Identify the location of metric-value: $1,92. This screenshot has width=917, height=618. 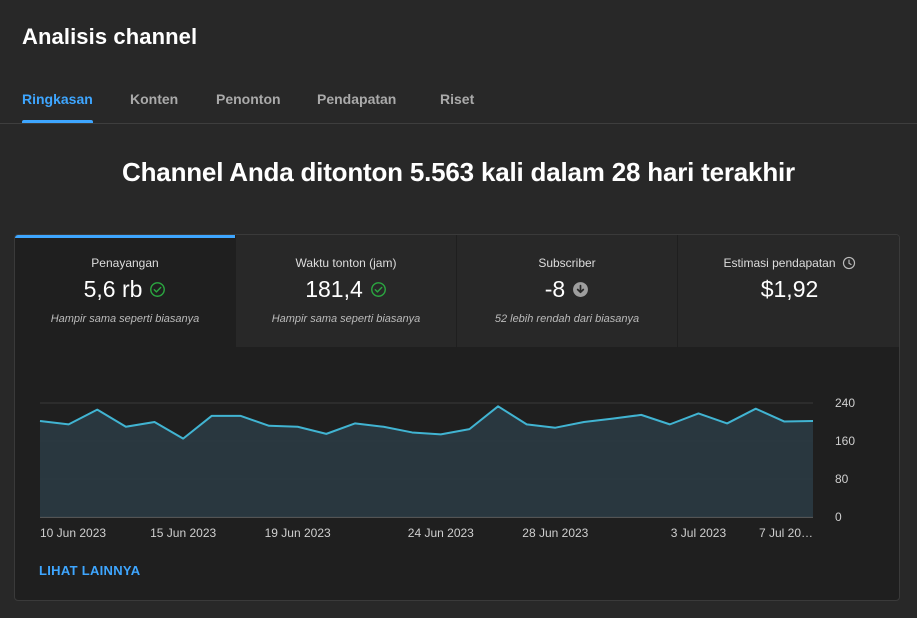
(789, 289).